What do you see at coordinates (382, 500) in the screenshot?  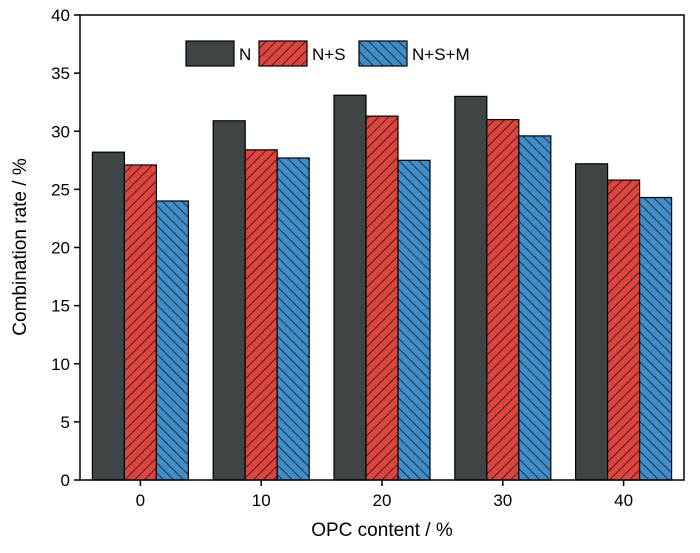 I see `x-tick-label: 20` at bounding box center [382, 500].